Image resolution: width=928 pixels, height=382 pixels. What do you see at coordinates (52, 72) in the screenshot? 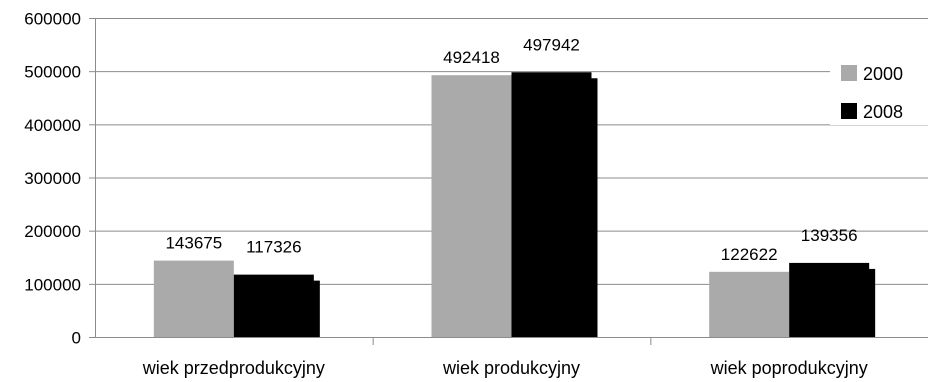
I see `y-tick-label: 500000` at bounding box center [52, 72].